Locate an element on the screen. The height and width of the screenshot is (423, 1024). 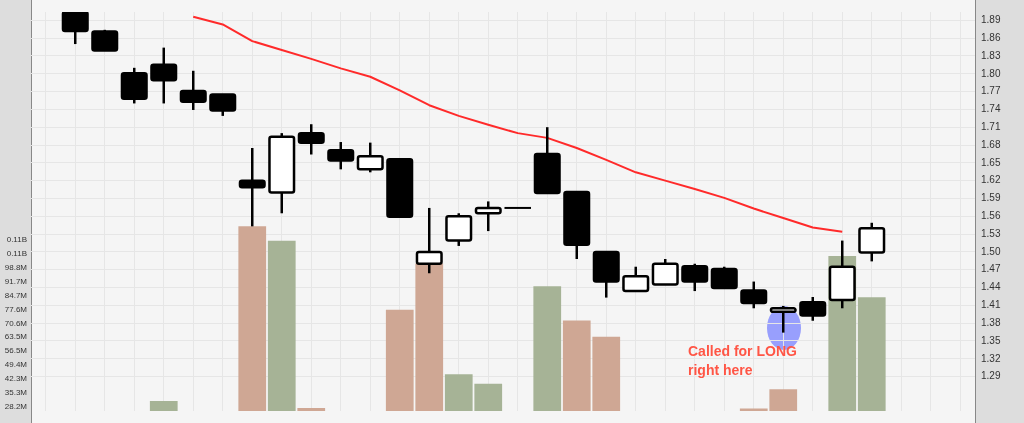
y-tick-label: 1.74 is located at coordinates (991, 109).